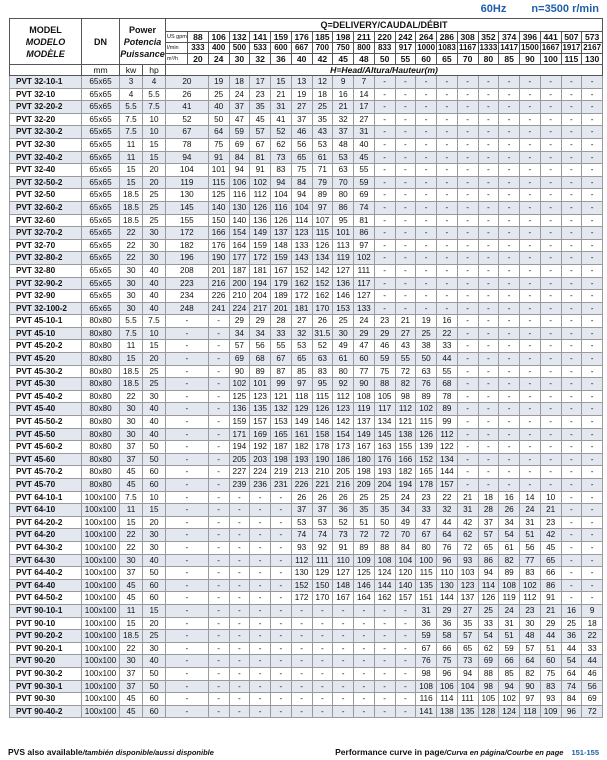 This screenshot has height=760, width=607. What do you see at coordinates (592, 610) in the screenshot?
I see `head-cell: 9` at bounding box center [592, 610].